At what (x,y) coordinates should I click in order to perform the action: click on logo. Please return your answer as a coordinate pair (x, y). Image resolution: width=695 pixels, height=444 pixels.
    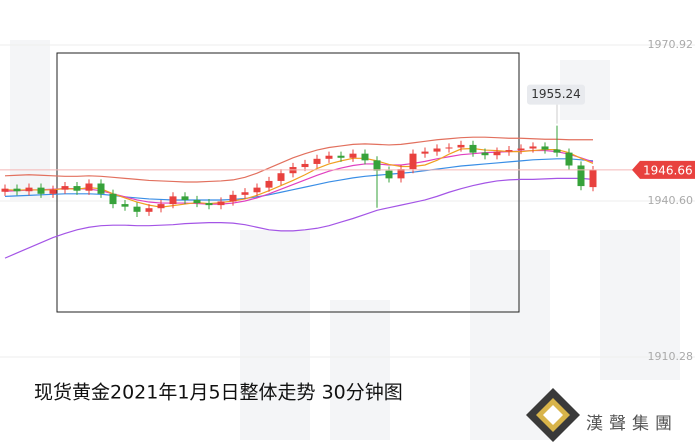
    Looking at the image, I should click on (553, 415).